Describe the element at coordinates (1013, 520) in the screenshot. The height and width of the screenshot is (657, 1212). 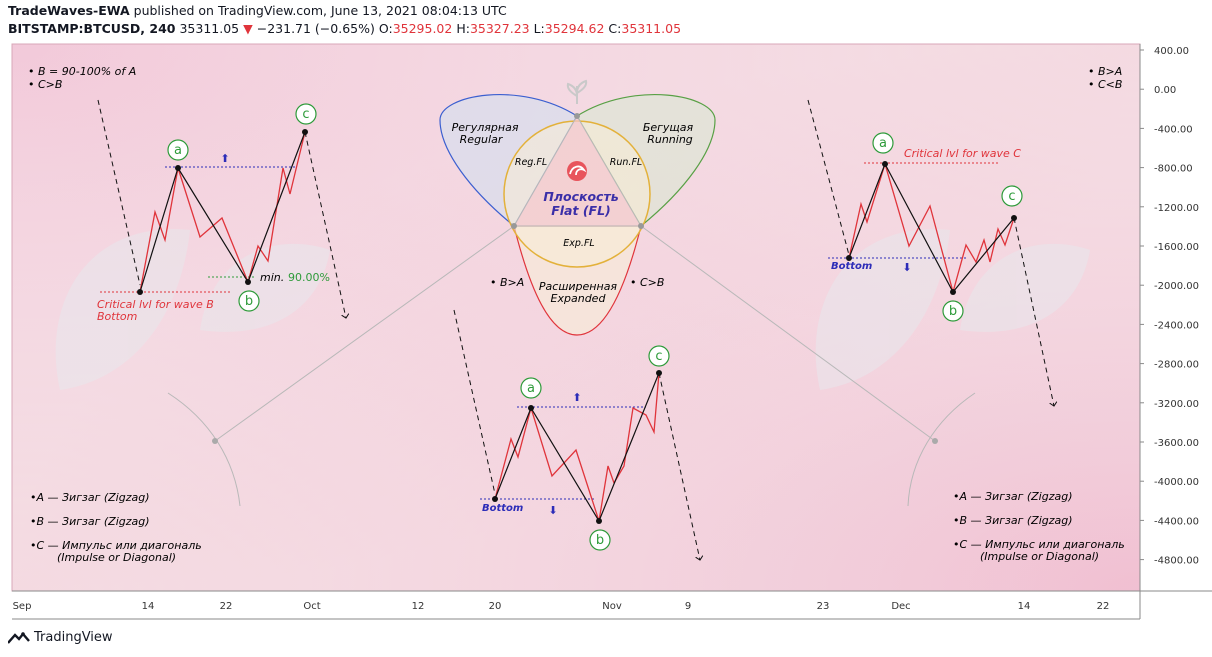
I see `right-legend-2: •B — Зигзаг (Zigzag)` at that location.